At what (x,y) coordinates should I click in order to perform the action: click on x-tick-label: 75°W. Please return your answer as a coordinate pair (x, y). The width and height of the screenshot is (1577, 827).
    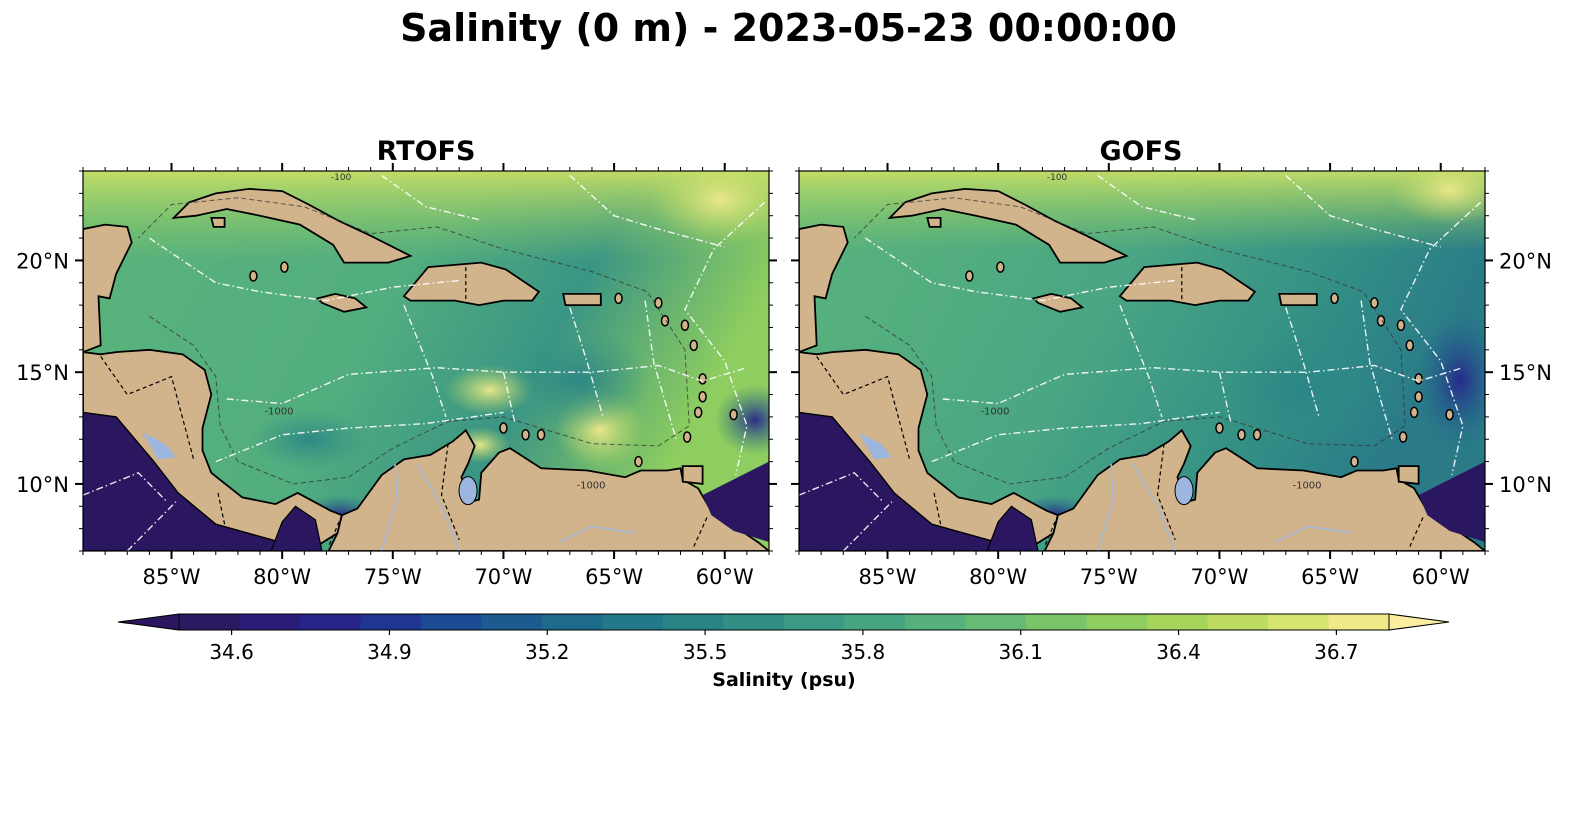
    Looking at the image, I should click on (1109, 577).